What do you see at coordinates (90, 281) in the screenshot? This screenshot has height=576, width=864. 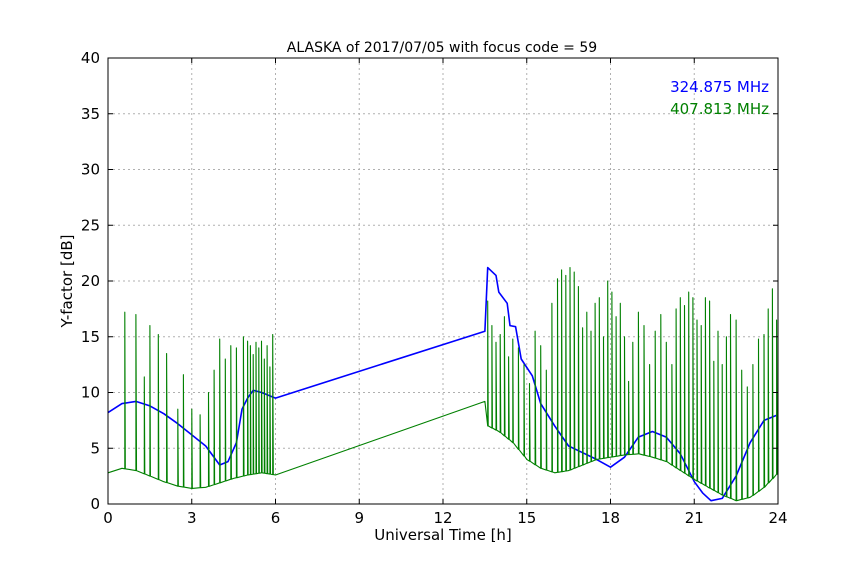 I see `y-tick-label: 20` at bounding box center [90, 281].